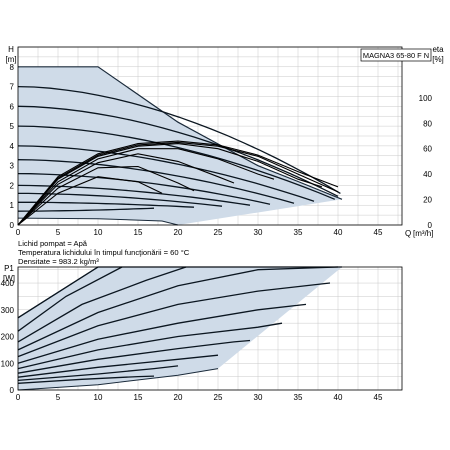  What do you see at coordinates (338, 397) in the screenshot?
I see `power-x-tick-label: 40` at bounding box center [338, 397].